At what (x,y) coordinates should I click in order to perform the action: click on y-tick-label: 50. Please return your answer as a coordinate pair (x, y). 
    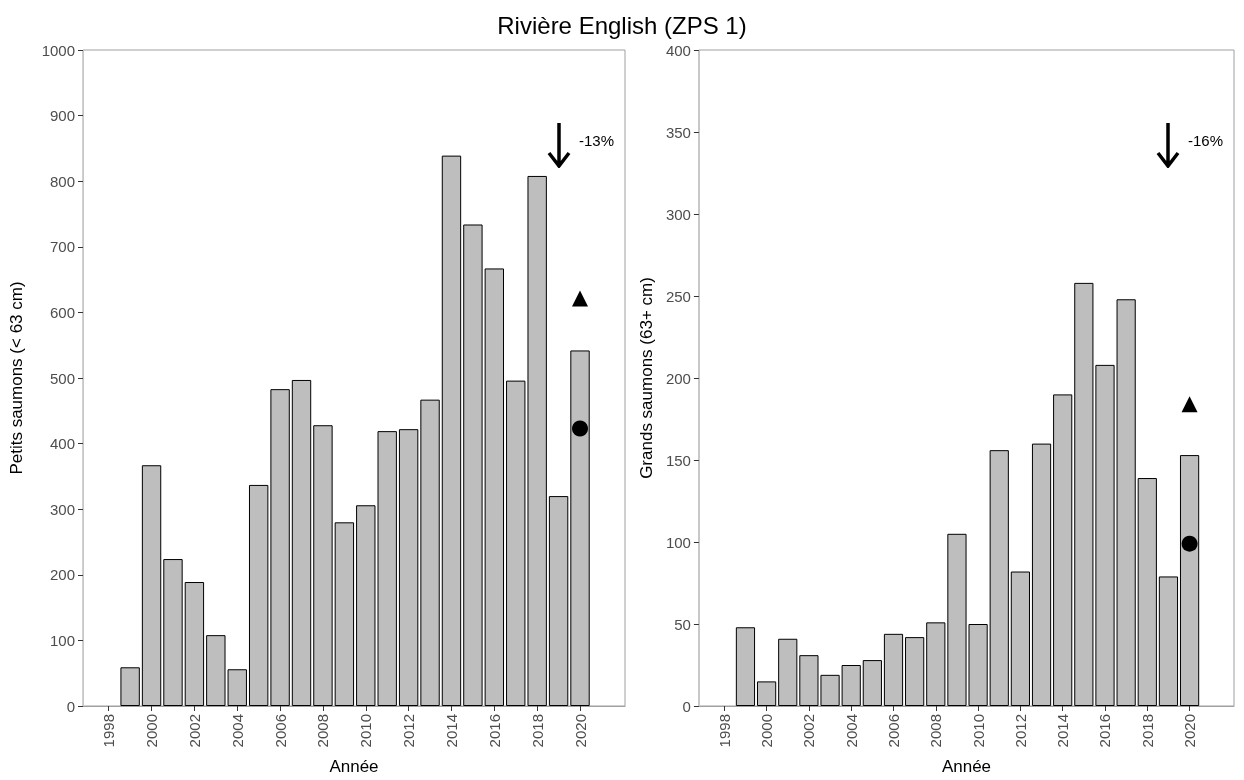
    Looking at the image, I should click on (682, 624).